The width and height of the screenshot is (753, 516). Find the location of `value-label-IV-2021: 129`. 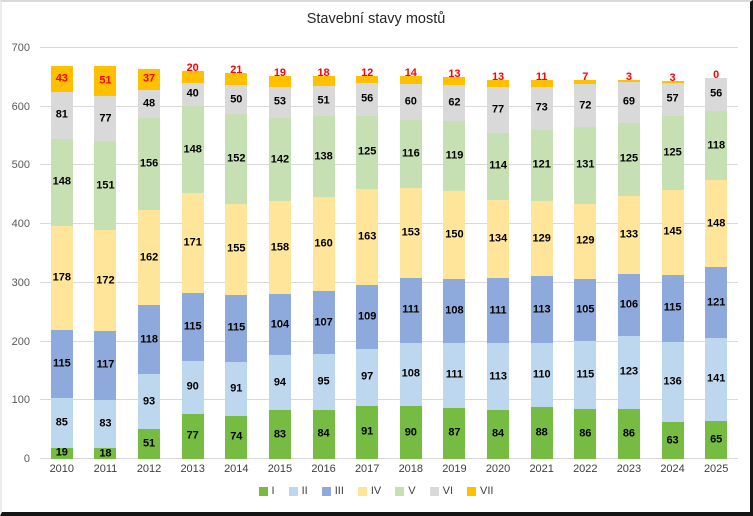

value-label-IV-2021: 129 is located at coordinates (541, 238).